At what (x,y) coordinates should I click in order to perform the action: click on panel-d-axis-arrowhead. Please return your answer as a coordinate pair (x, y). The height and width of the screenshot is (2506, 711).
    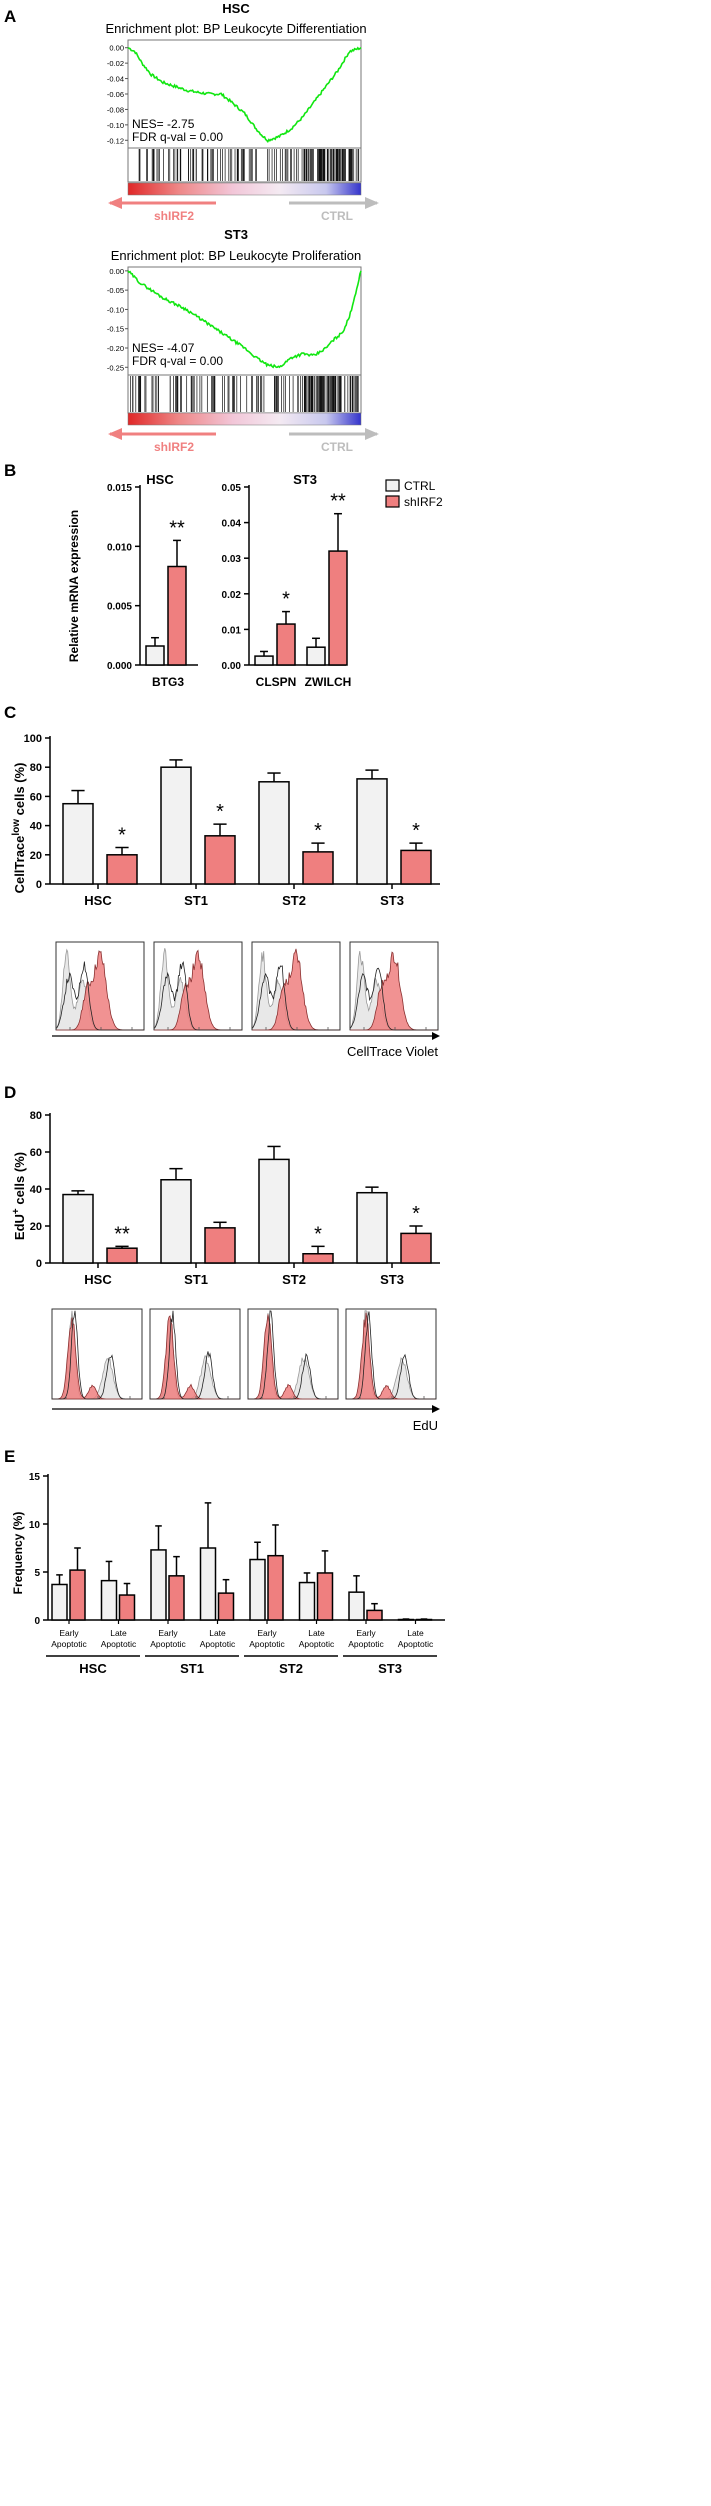
    Looking at the image, I should click on (436, 1409).